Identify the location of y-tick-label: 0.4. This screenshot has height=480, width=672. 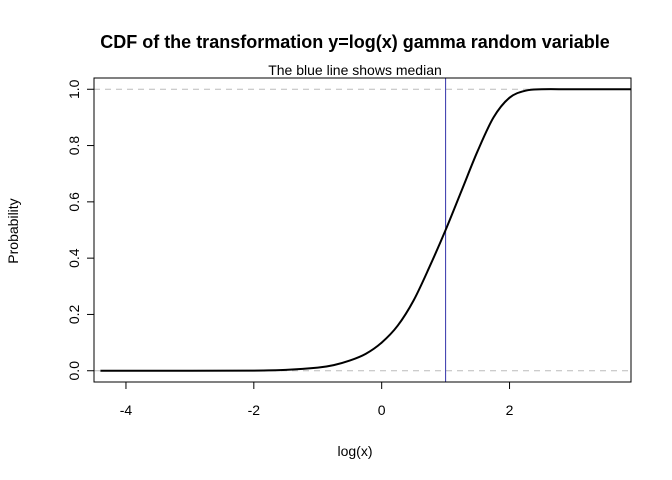
(74, 258).